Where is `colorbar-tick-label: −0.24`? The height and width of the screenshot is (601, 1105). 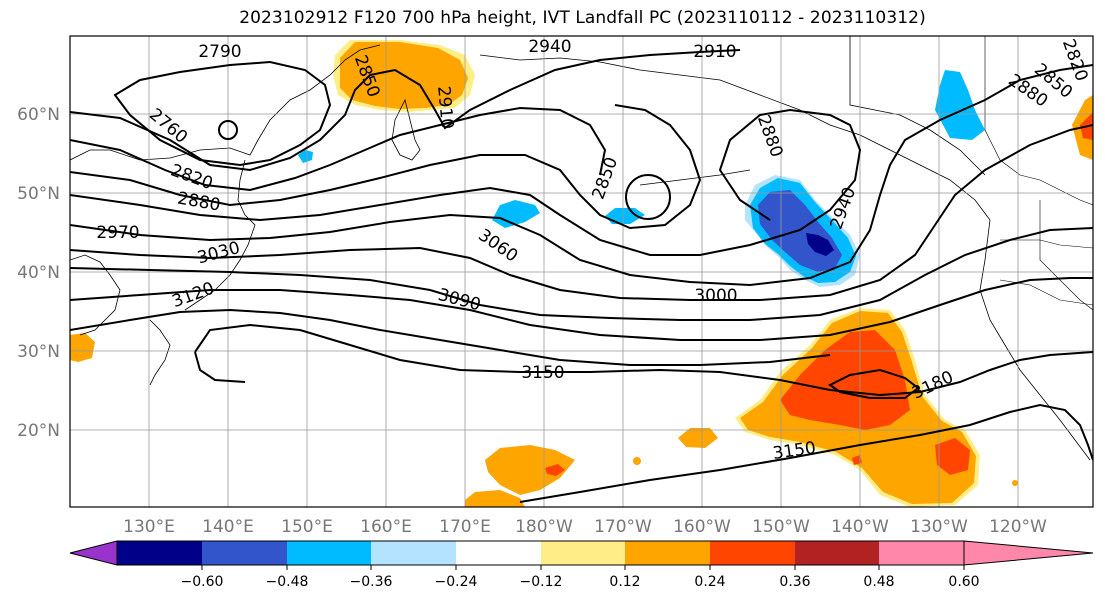
colorbar-tick-label: −0.24 is located at coordinates (456, 582).